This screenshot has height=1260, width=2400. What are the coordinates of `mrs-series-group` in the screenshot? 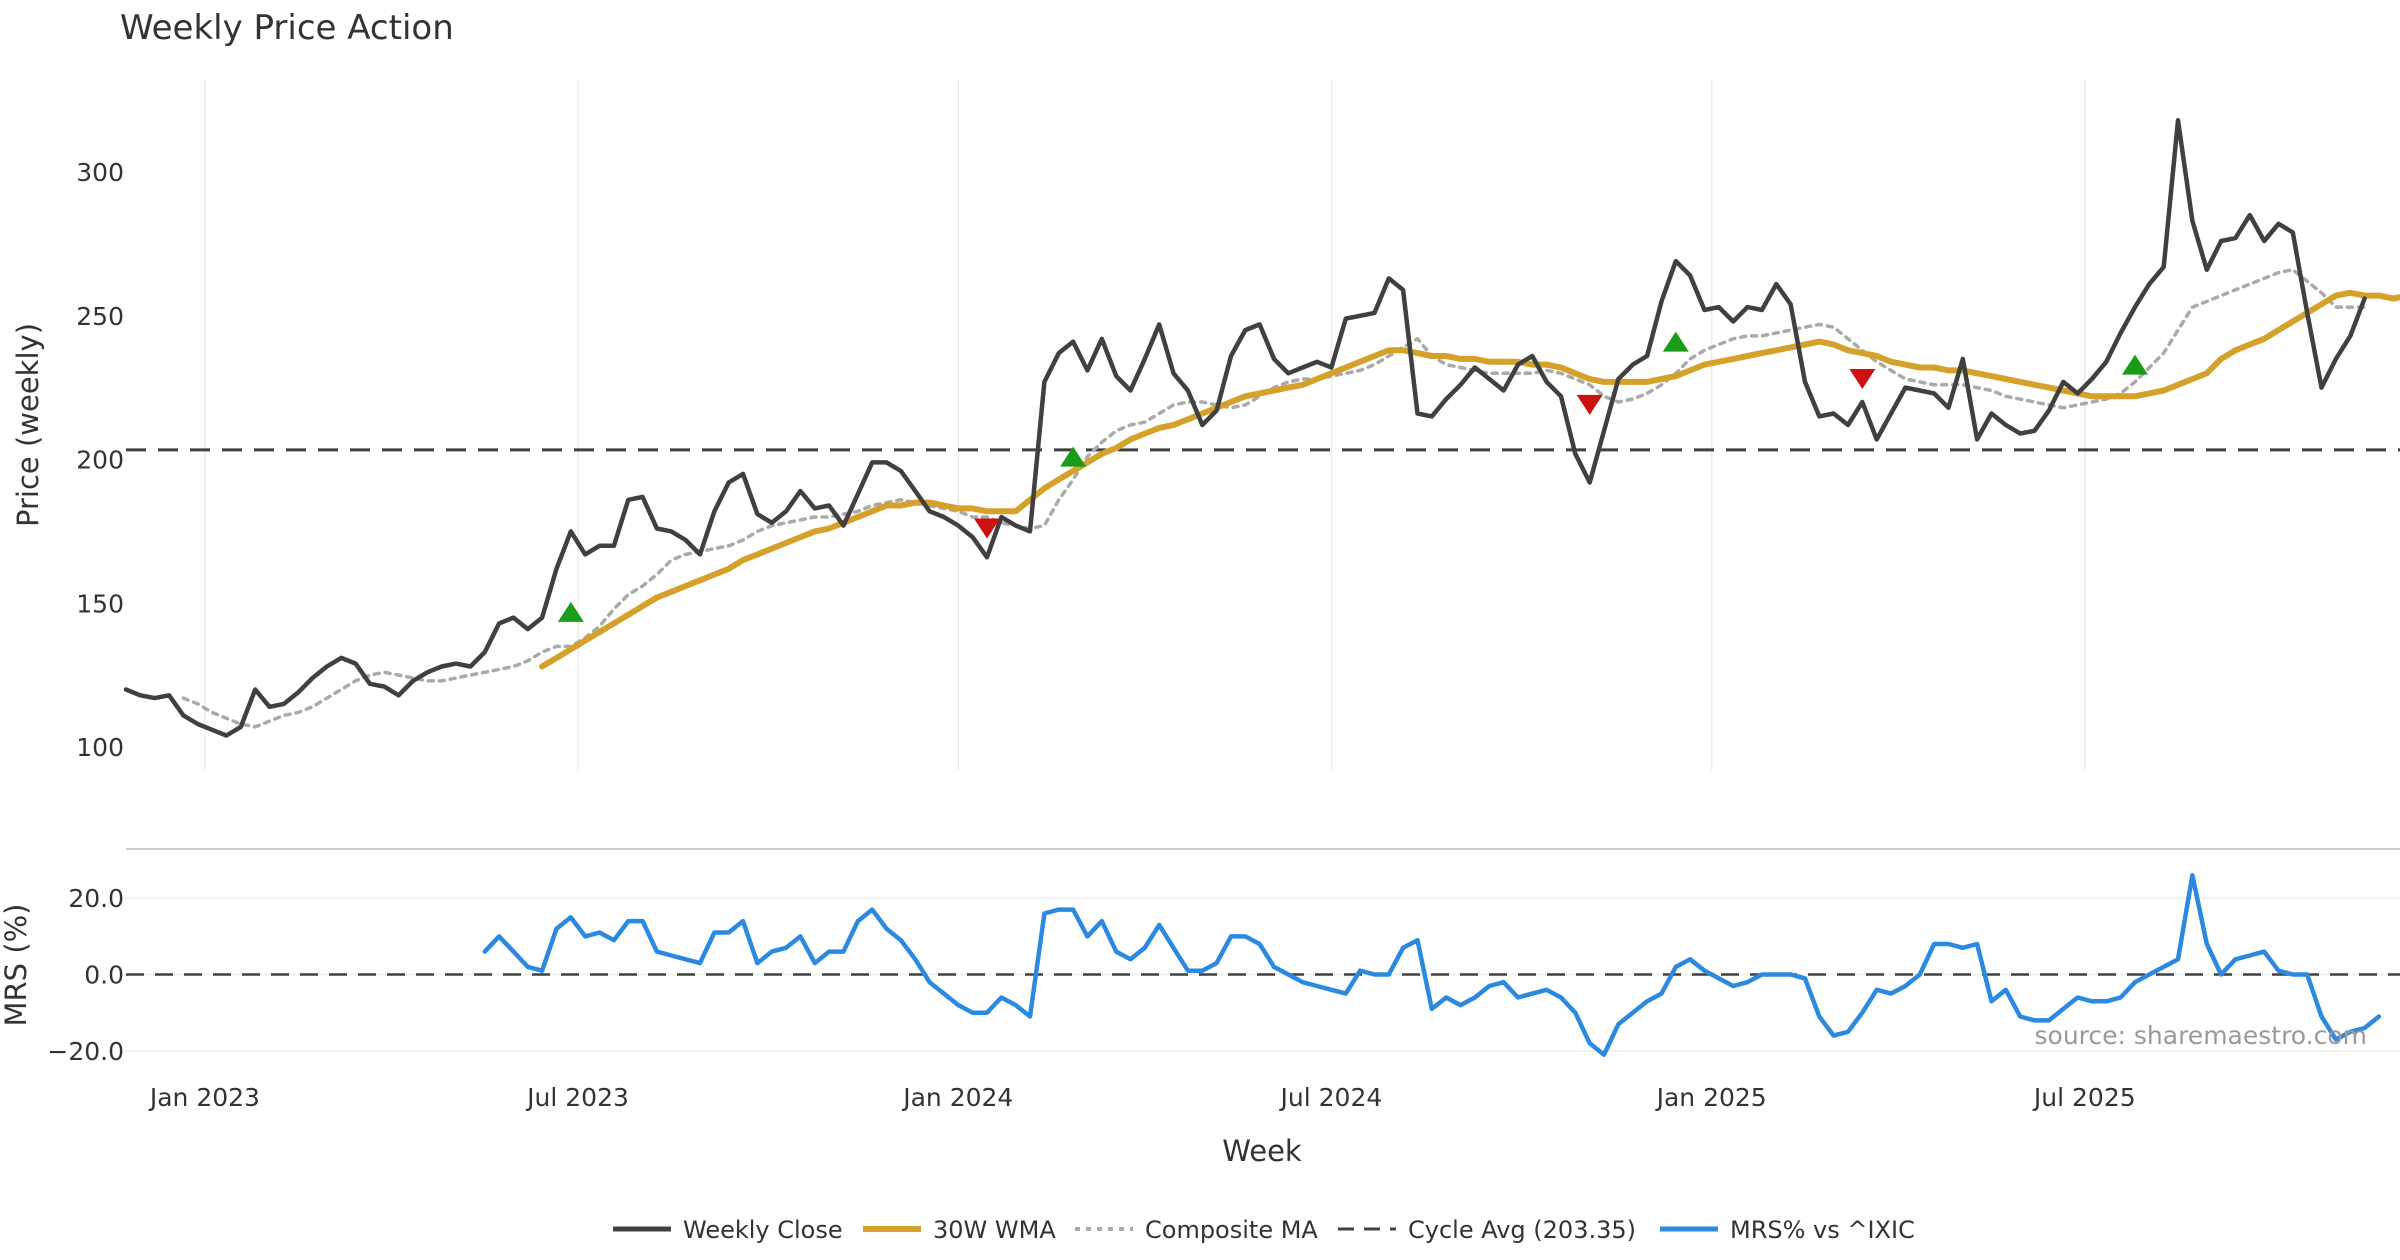 It's located at (1432, 965).